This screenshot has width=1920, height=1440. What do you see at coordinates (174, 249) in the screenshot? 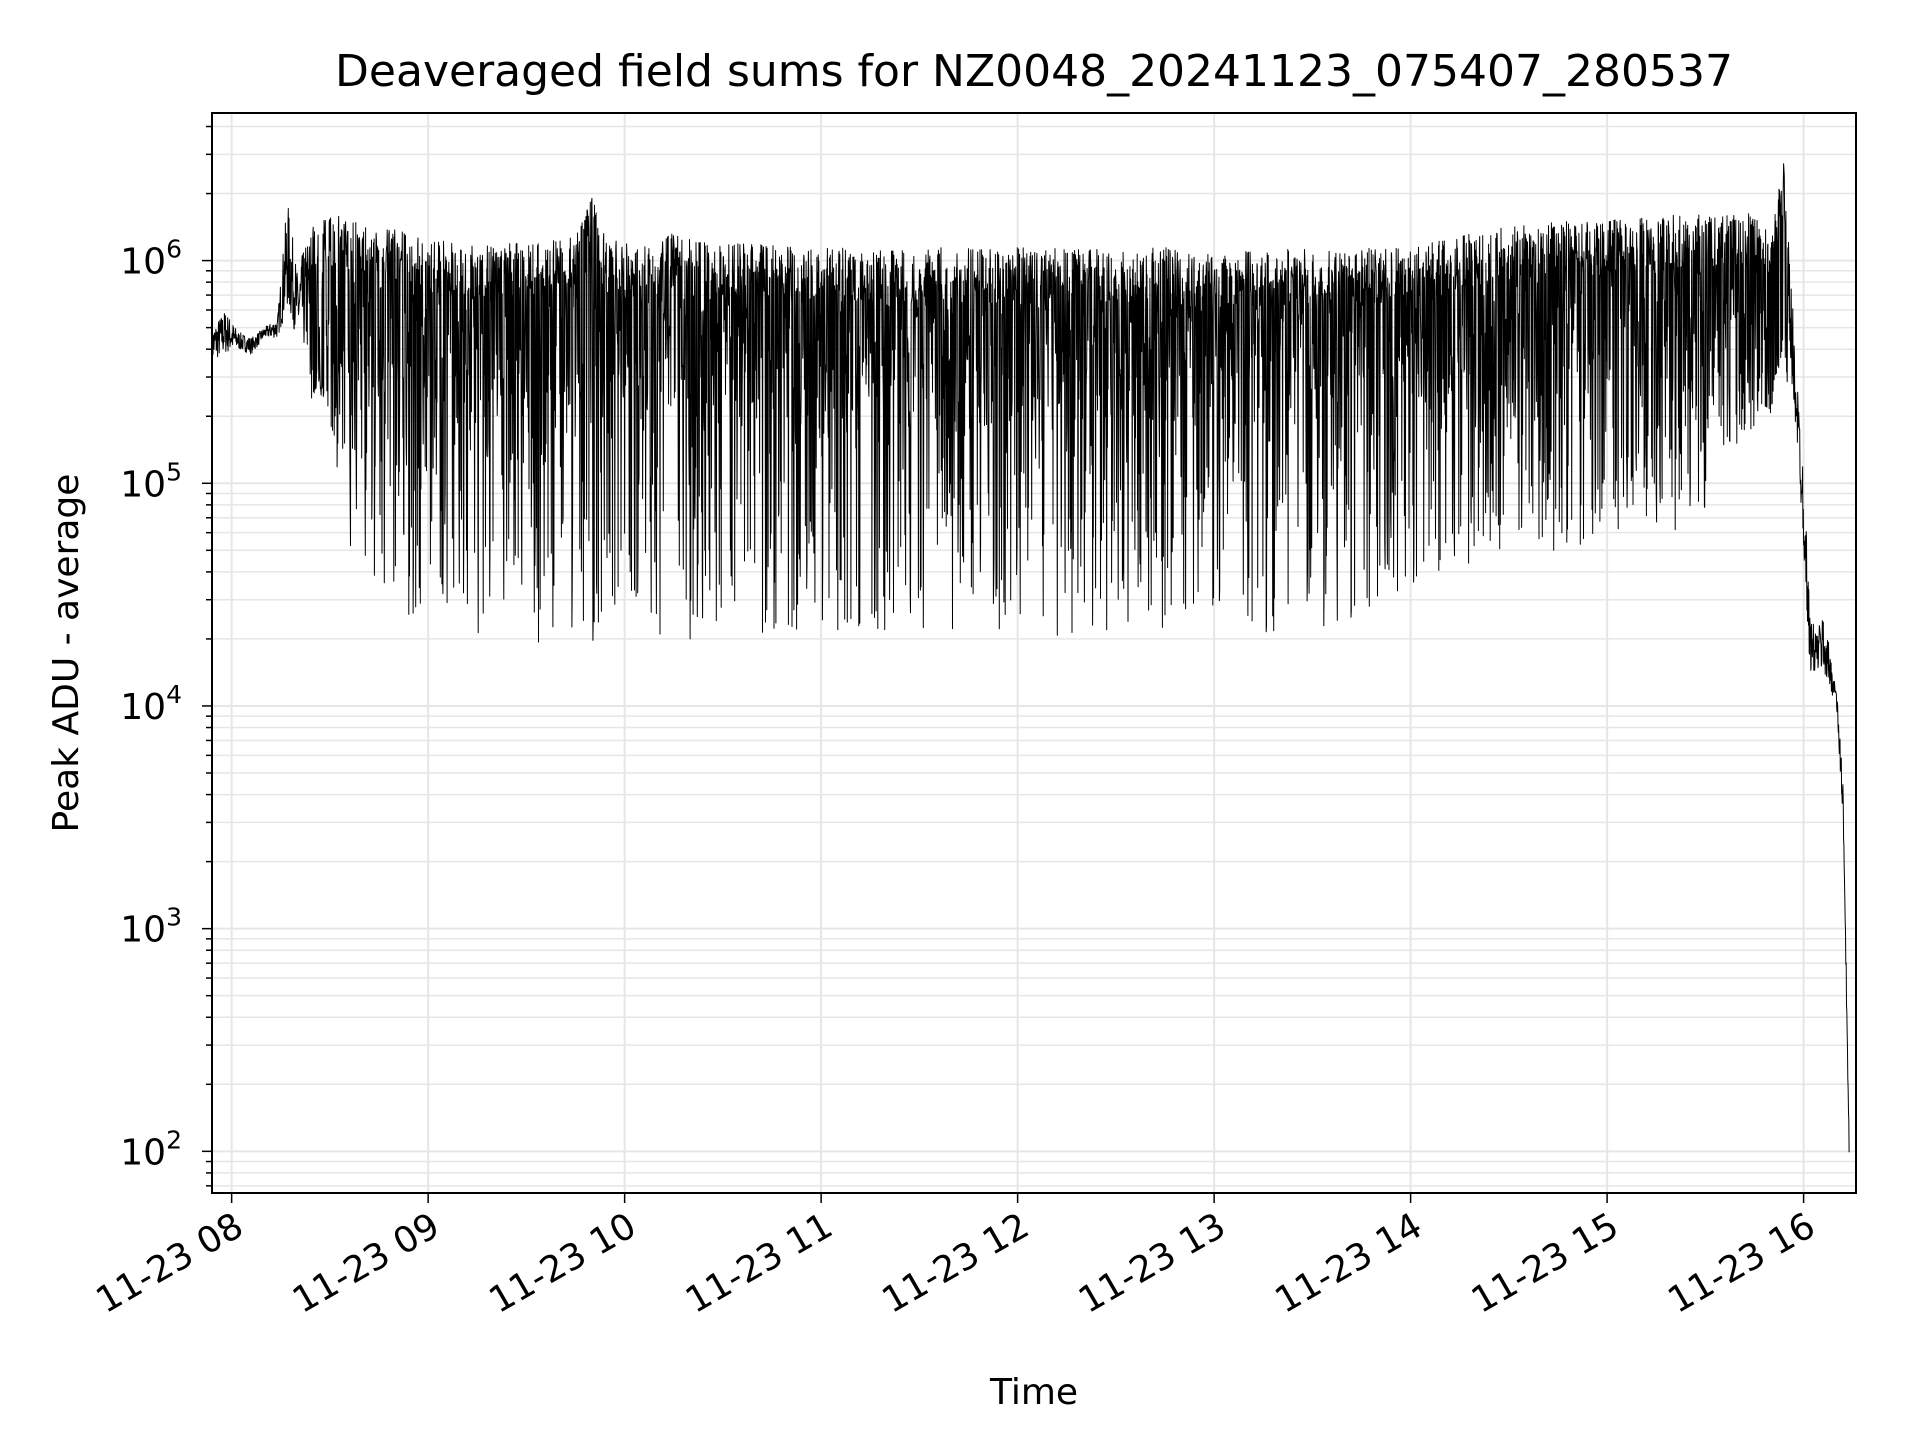
I see `y-tick-exponent: 6` at bounding box center [174, 249].